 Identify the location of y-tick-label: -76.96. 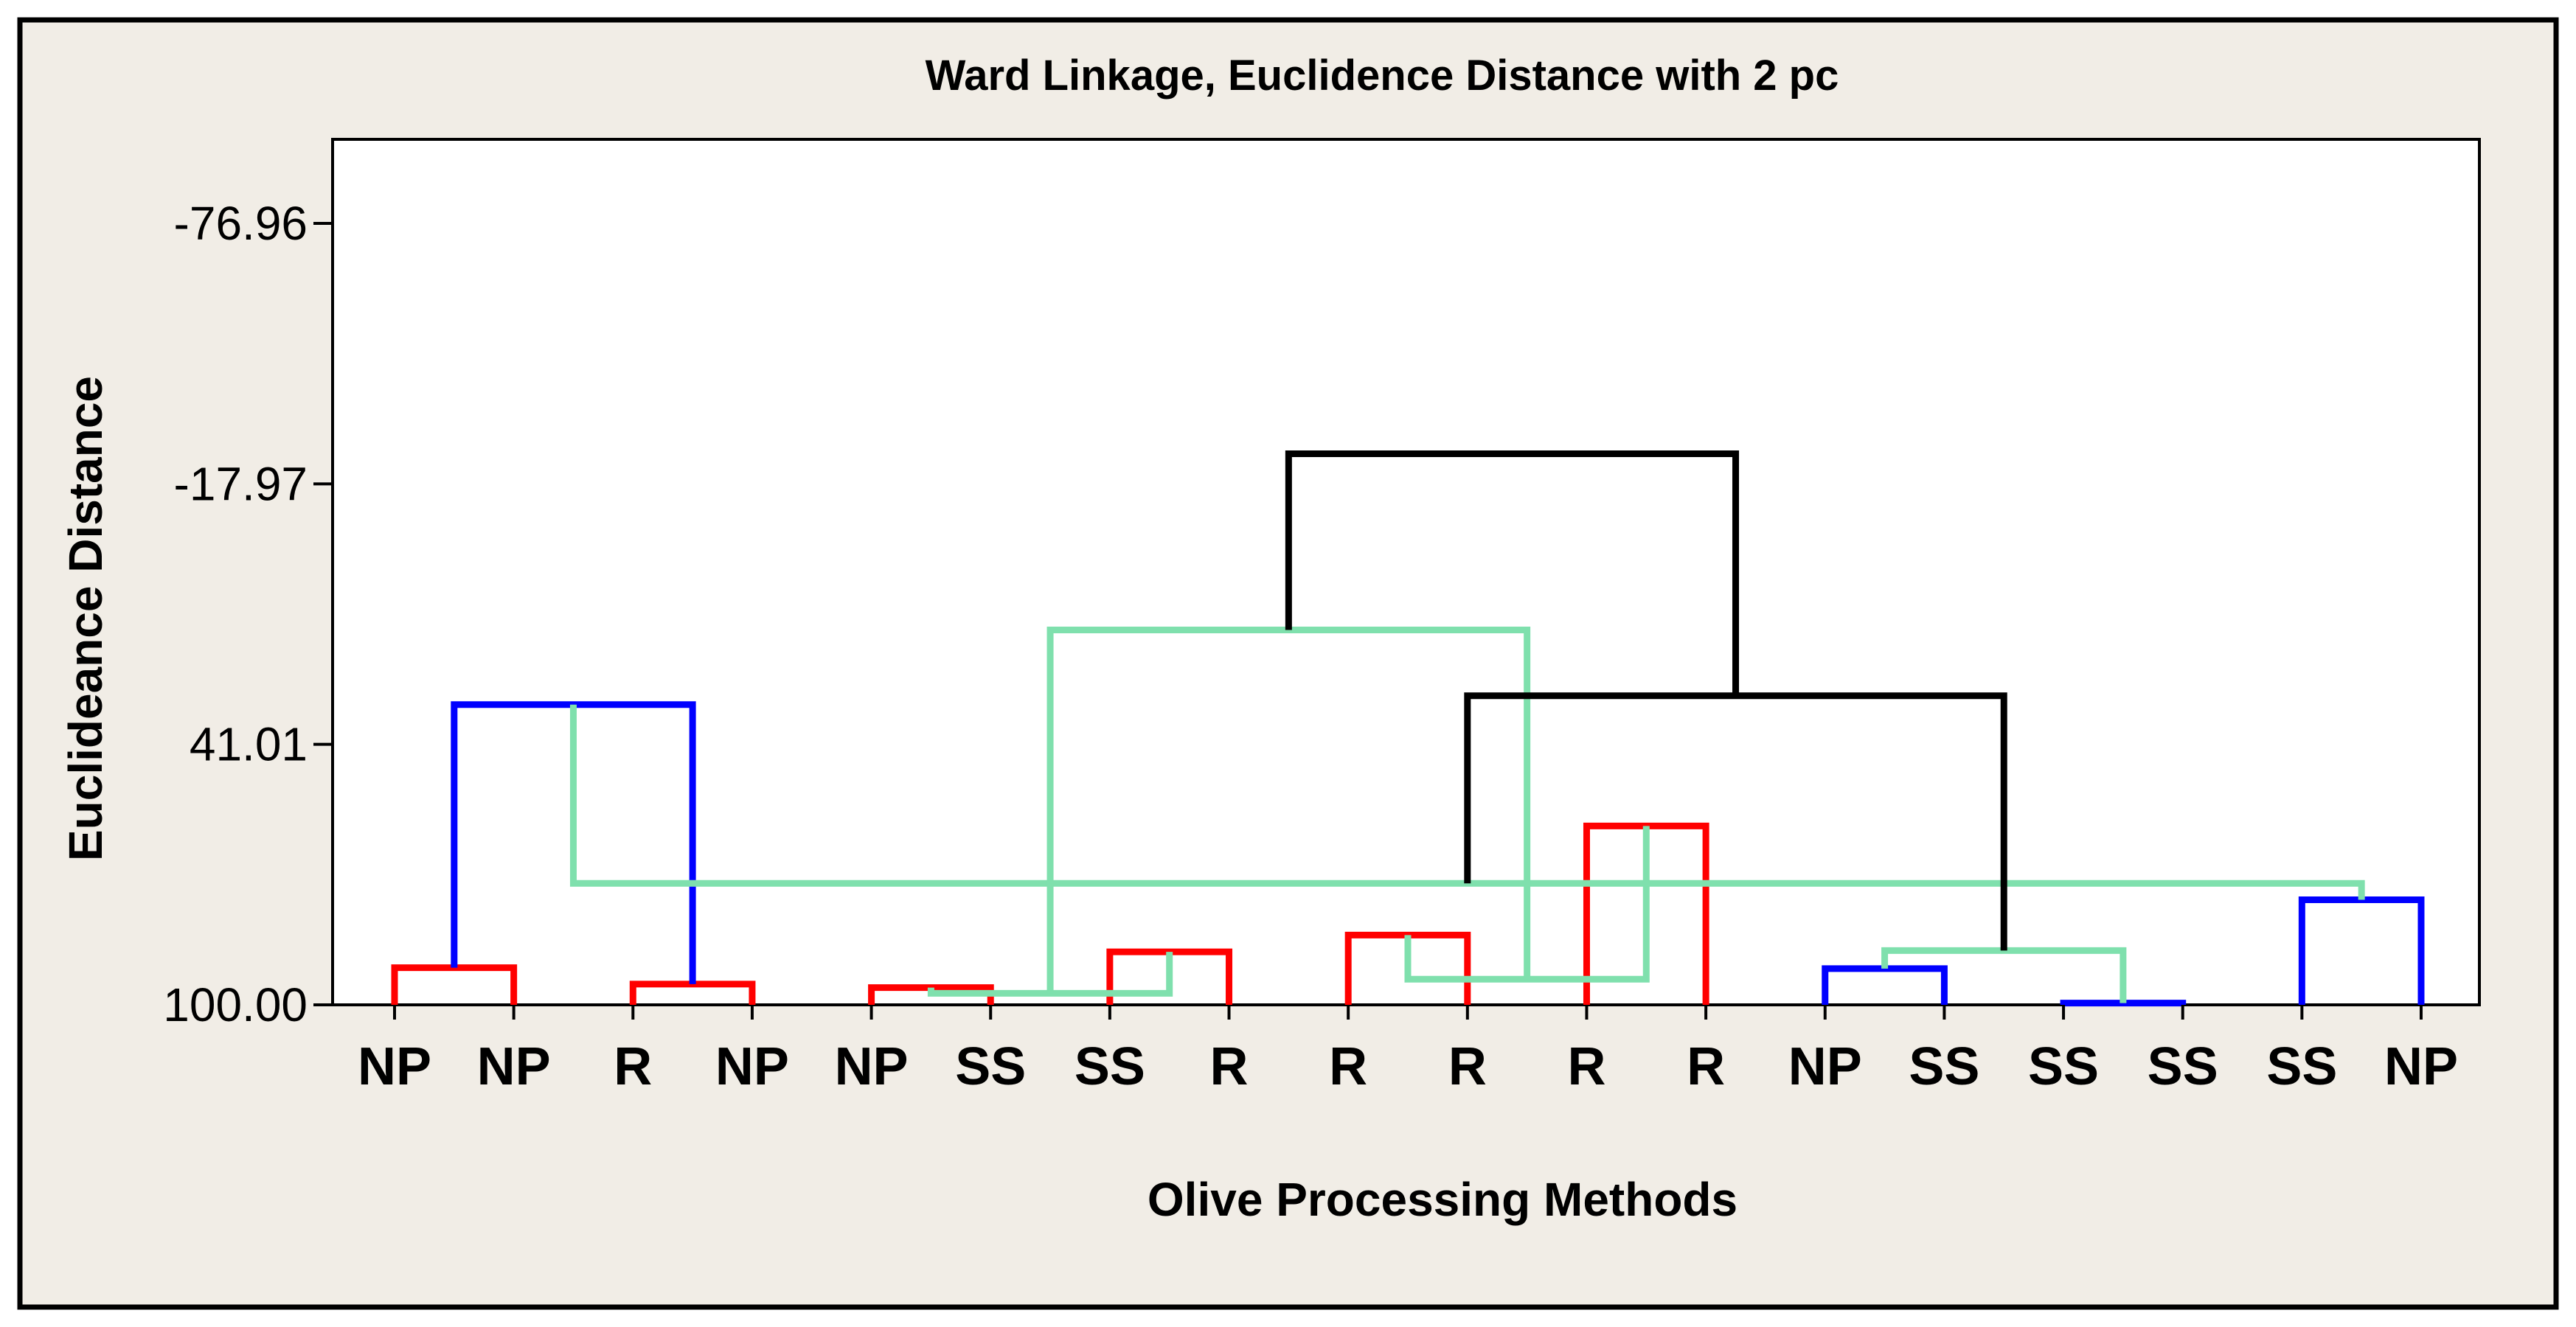
(241, 223).